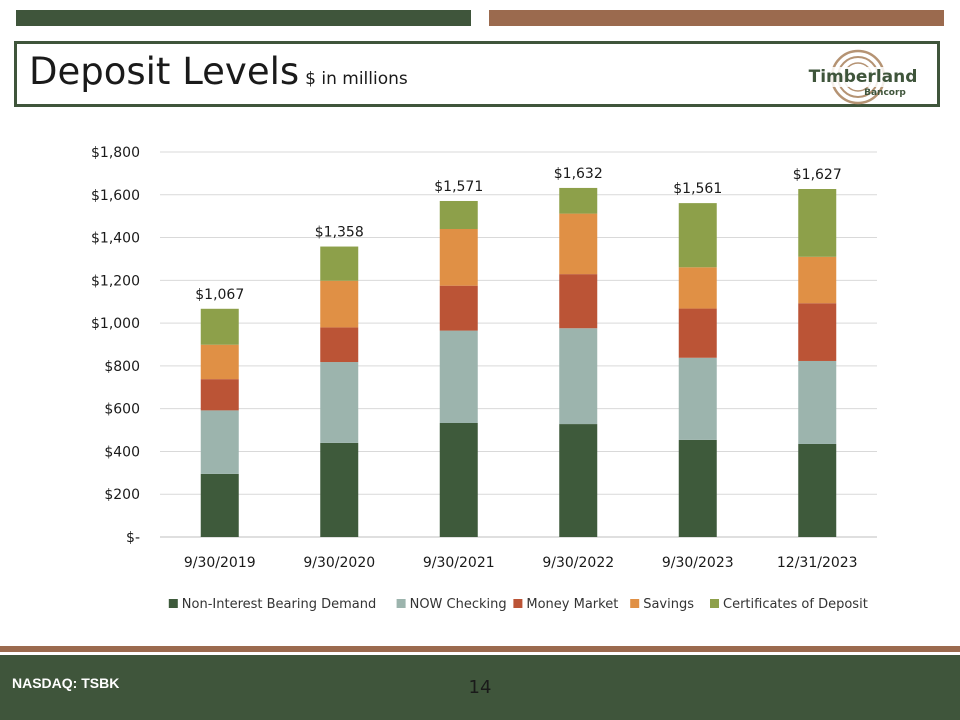 This screenshot has height=720, width=960. What do you see at coordinates (122, 495) in the screenshot?
I see `y-tick-label: $200` at bounding box center [122, 495].